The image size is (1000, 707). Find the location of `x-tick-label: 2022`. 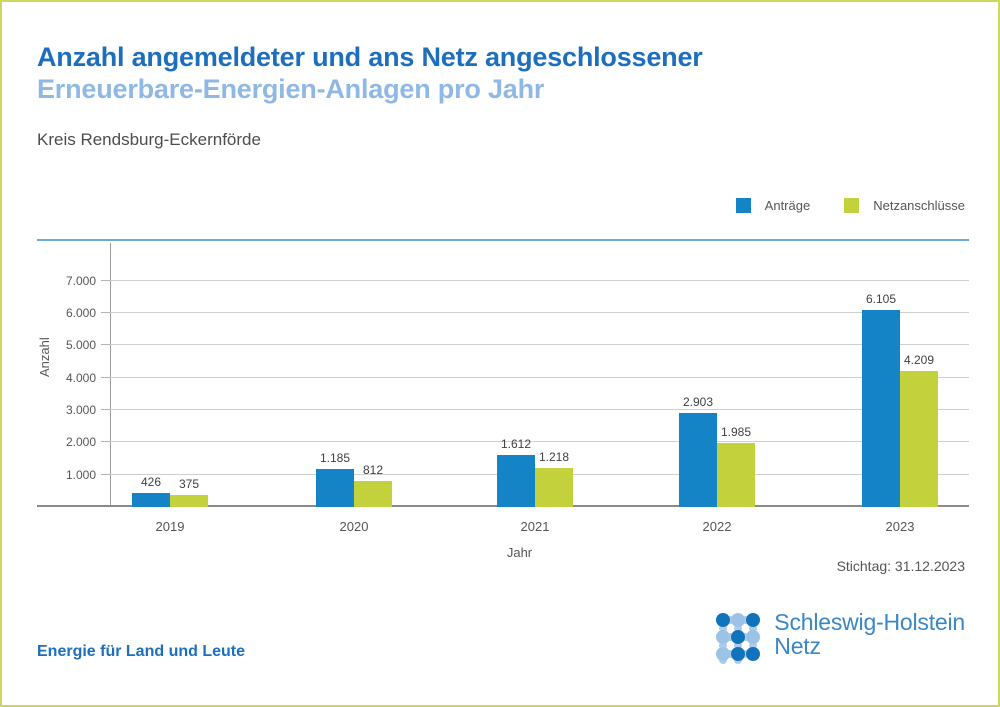

x-tick-label: 2022 is located at coordinates (717, 526).